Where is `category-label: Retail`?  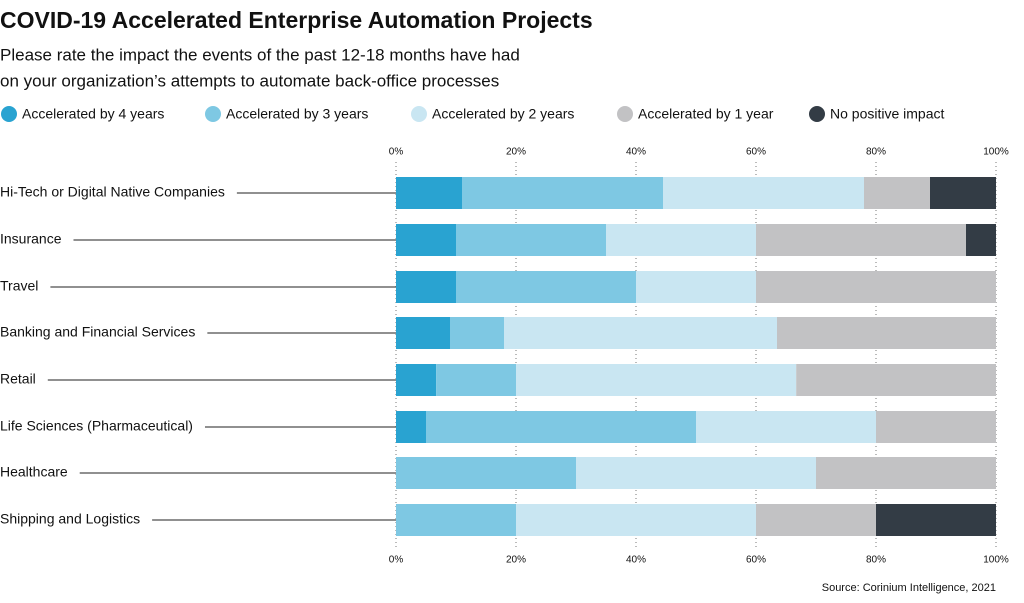 category-label: Retail is located at coordinates (18, 379).